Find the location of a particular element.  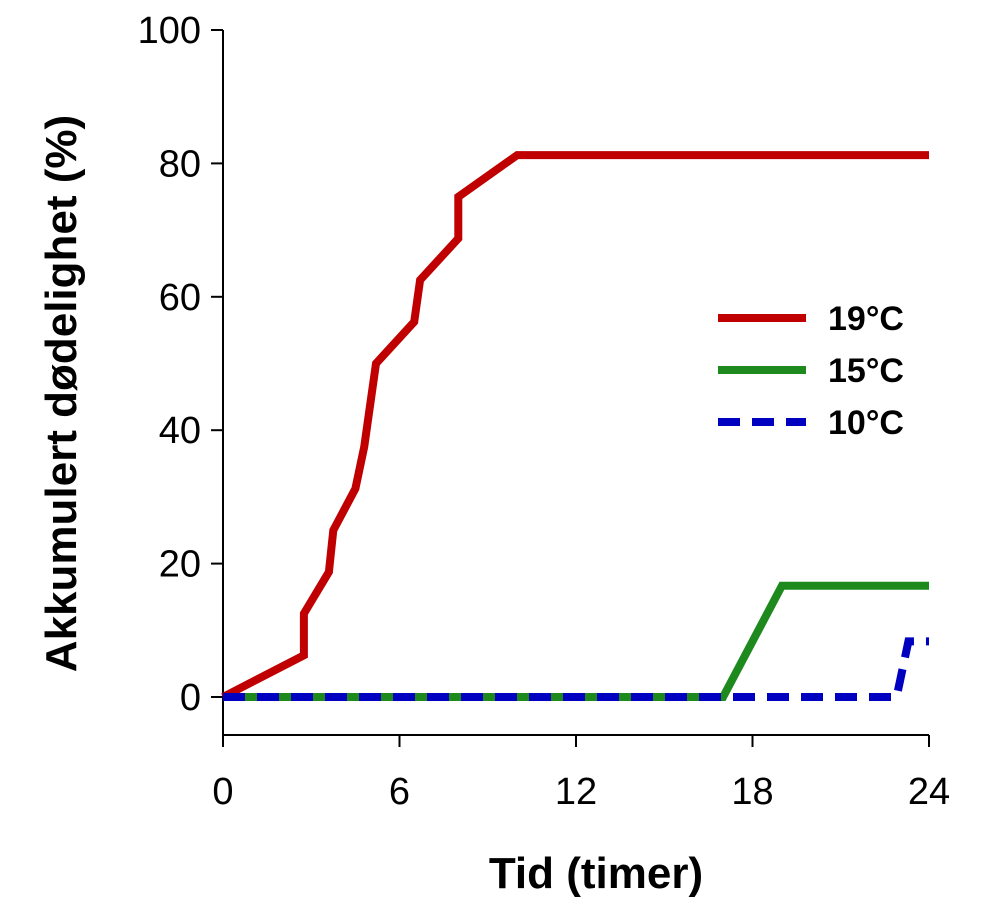

y-tick-label: 80 is located at coordinates (180, 164).